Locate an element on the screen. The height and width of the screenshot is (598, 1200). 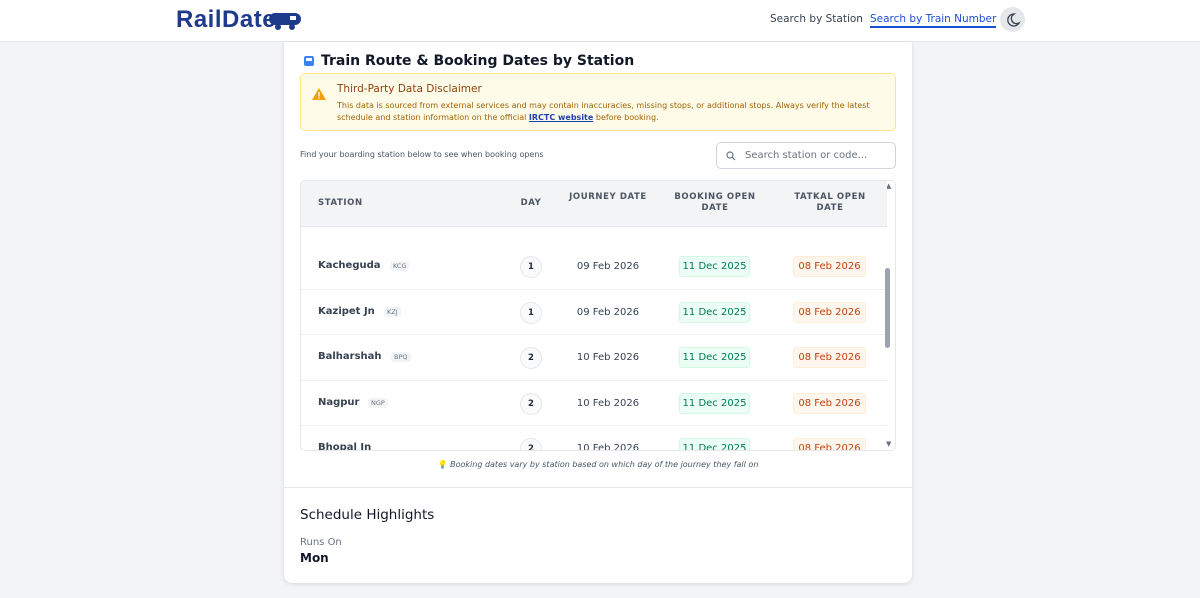
station-code: KZJ is located at coordinates (392, 311).